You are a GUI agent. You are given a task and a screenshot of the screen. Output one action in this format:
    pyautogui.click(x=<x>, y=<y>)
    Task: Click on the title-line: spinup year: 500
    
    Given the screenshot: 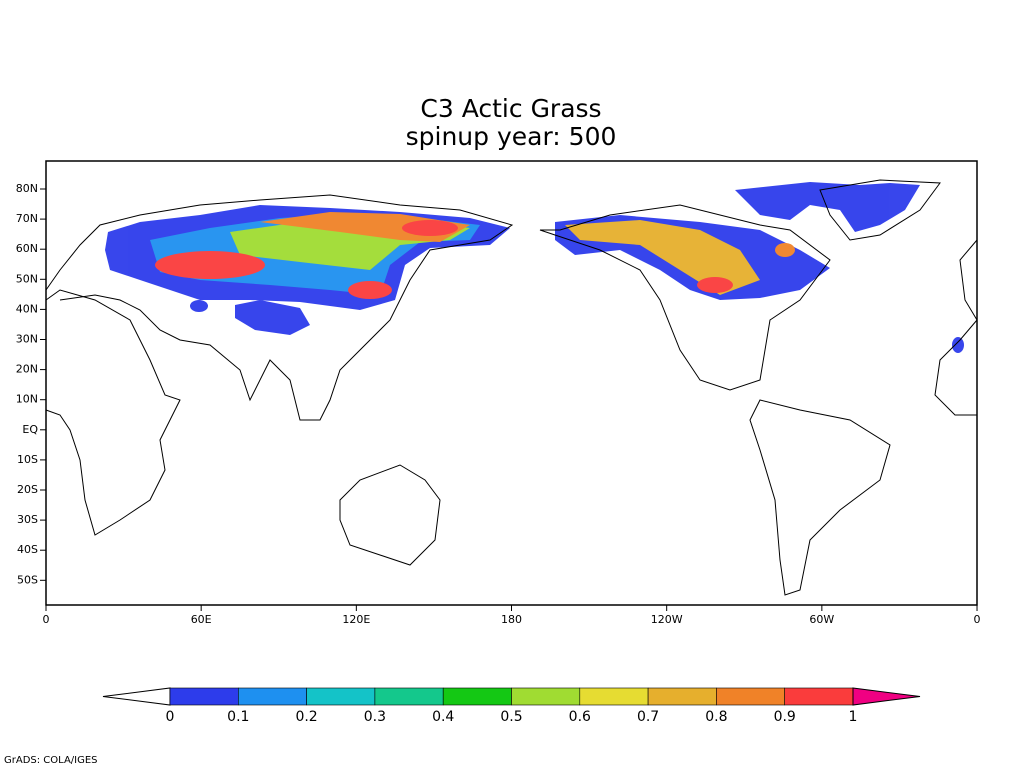 What is the action you would take?
    pyautogui.click(x=511, y=136)
    